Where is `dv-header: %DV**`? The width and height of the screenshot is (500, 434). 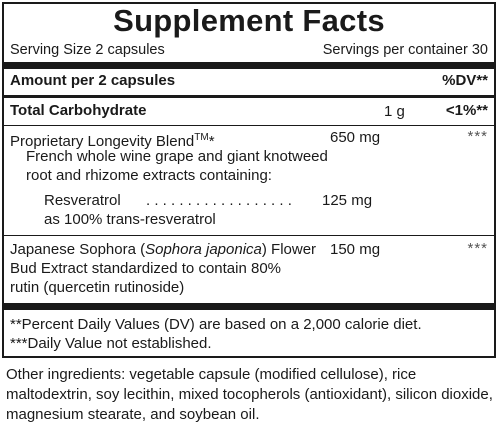
dv-header: %DV** is located at coordinates (465, 80).